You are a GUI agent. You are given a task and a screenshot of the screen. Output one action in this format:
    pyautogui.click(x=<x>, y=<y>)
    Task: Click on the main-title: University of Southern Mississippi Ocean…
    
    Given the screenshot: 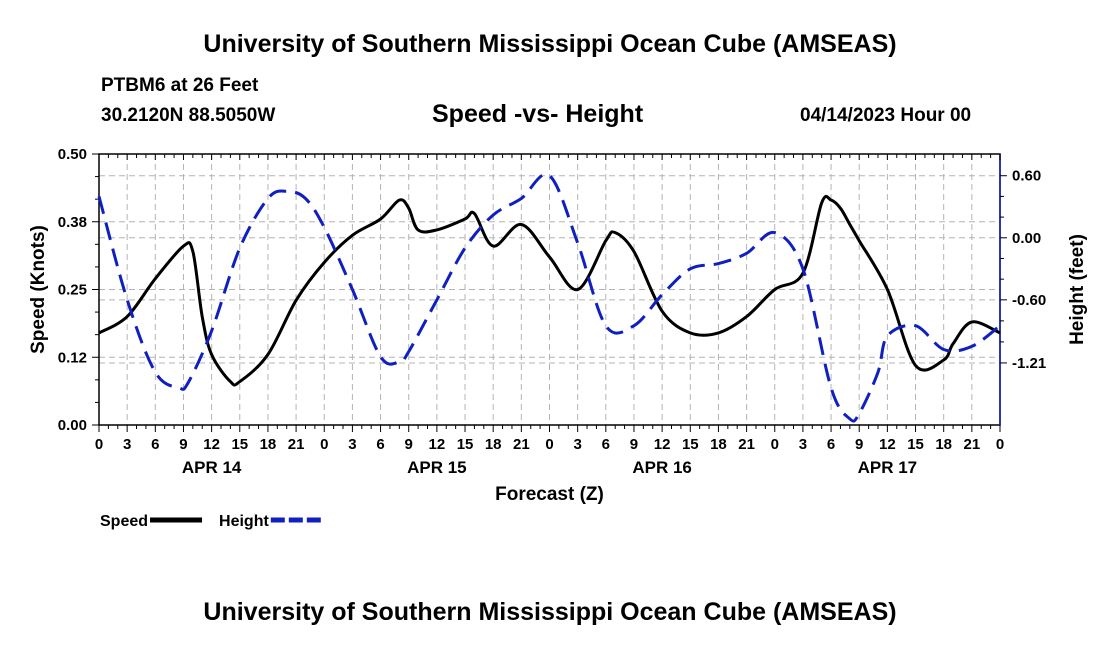 What is the action you would take?
    pyautogui.click(x=550, y=44)
    